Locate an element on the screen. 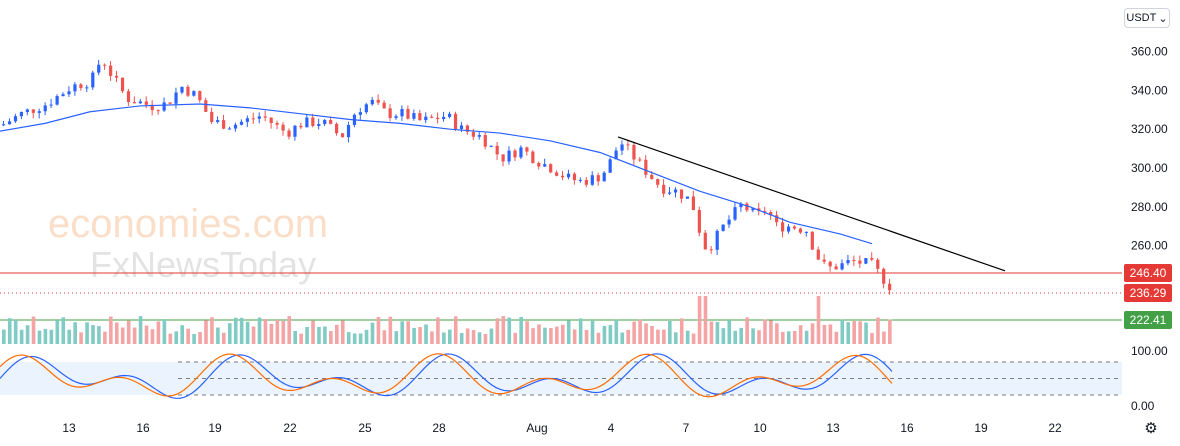 The image size is (1180, 446). watermark-line2: FxNewsToday is located at coordinates (203, 264).